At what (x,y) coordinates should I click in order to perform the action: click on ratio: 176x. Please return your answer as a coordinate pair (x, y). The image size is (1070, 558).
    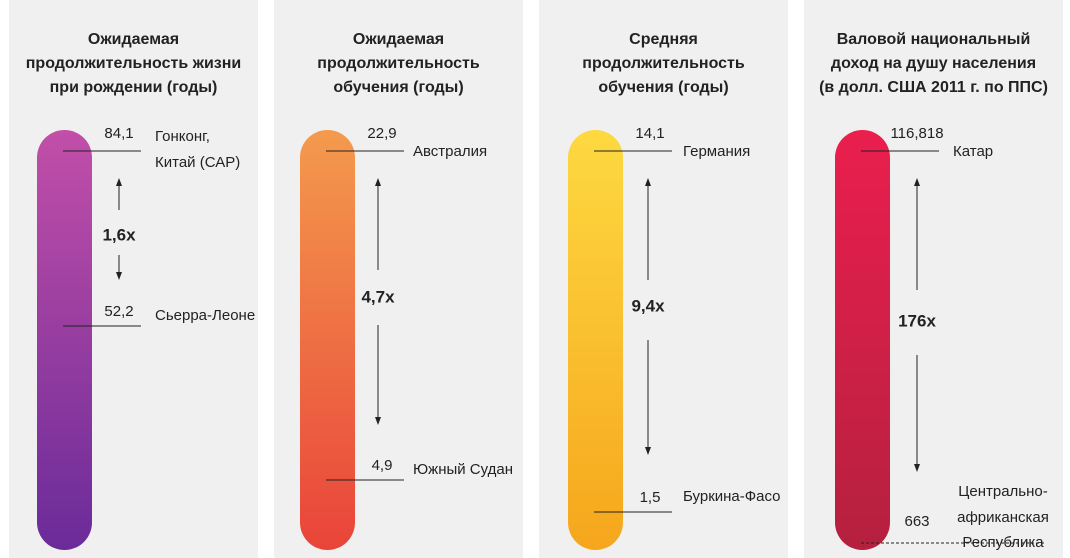
    Looking at the image, I should click on (917, 320).